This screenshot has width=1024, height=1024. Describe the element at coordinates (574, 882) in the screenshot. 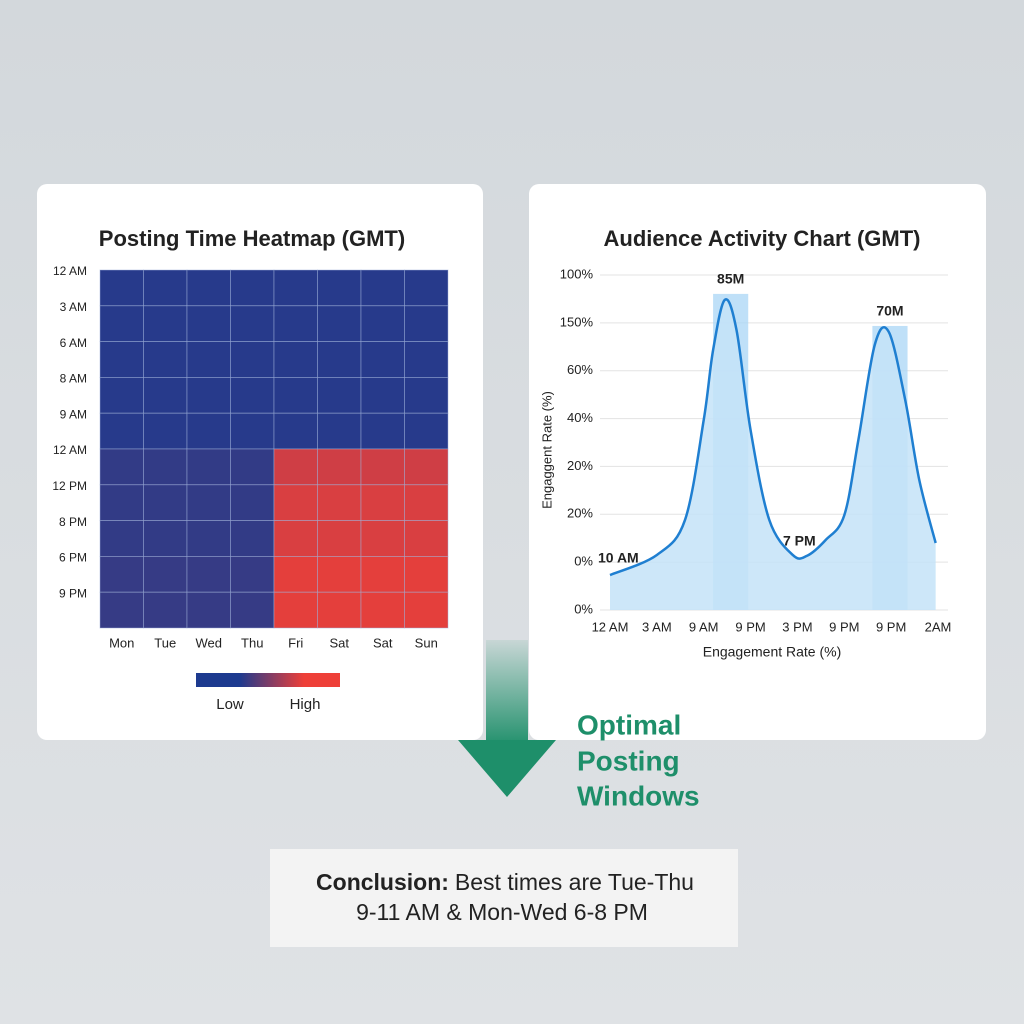

I see `conclusion-text: Best times are Tue-Thu` at that location.